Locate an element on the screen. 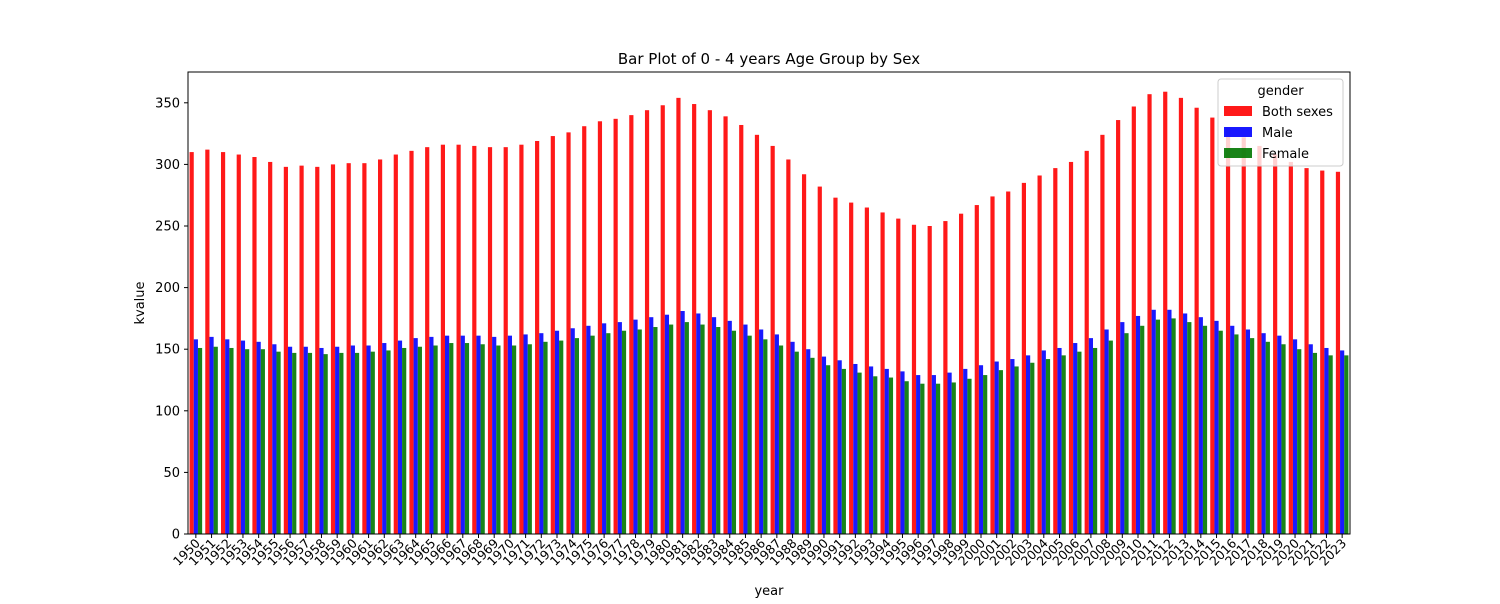 The width and height of the screenshot is (1500, 604). bar-female-1961 is located at coordinates (372, 442).